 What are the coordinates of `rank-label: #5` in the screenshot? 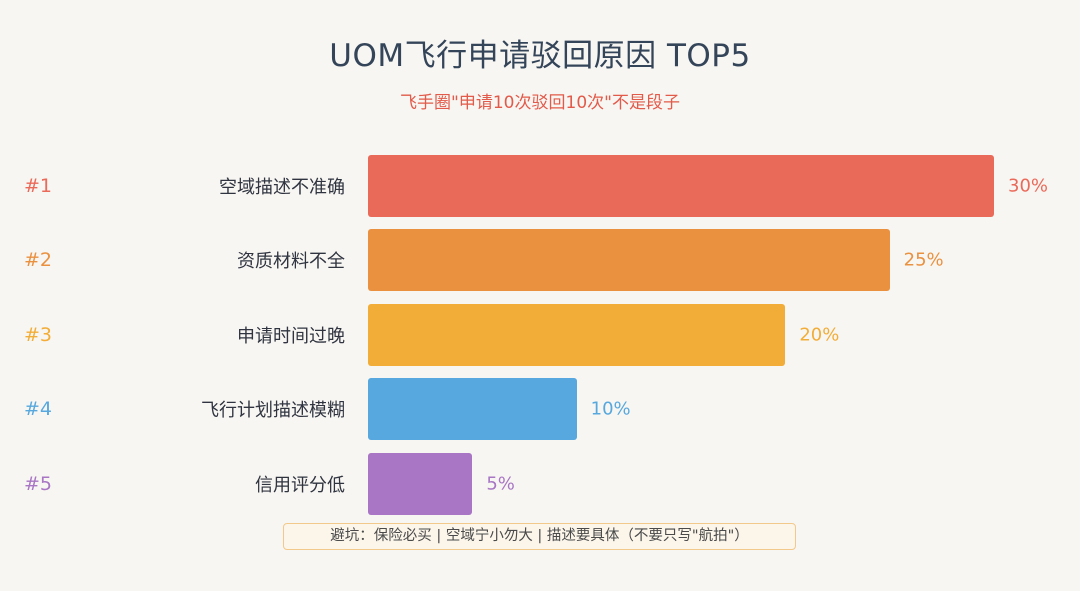 It's located at (38, 483).